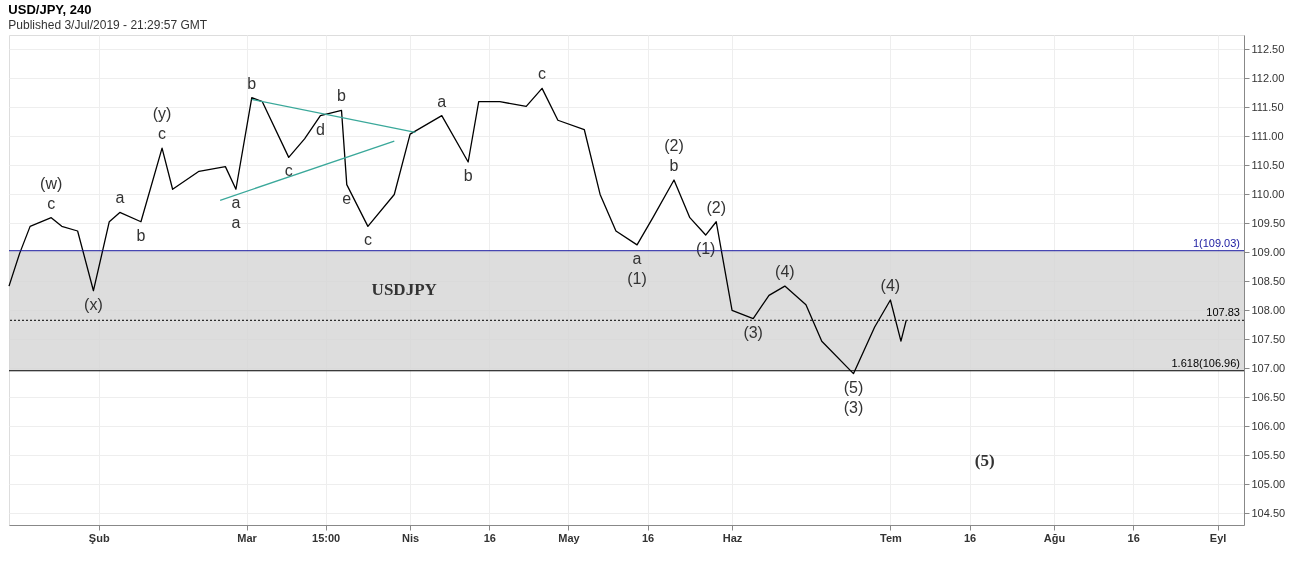  What do you see at coordinates (1268, 193) in the screenshot?
I see `y-tick-label: 110.00` at bounding box center [1268, 193].